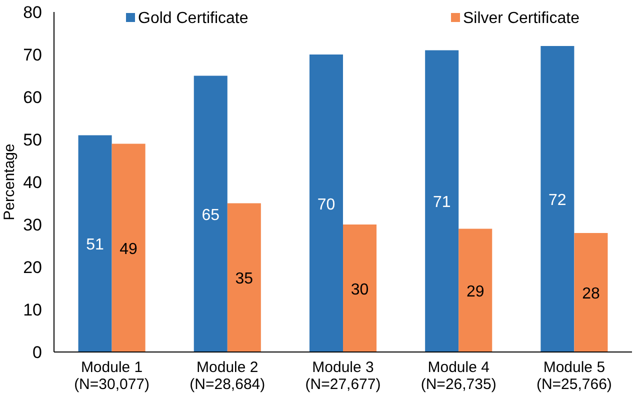 The width and height of the screenshot is (640, 398). I want to click on y-tick-label: 60, so click(32, 97).